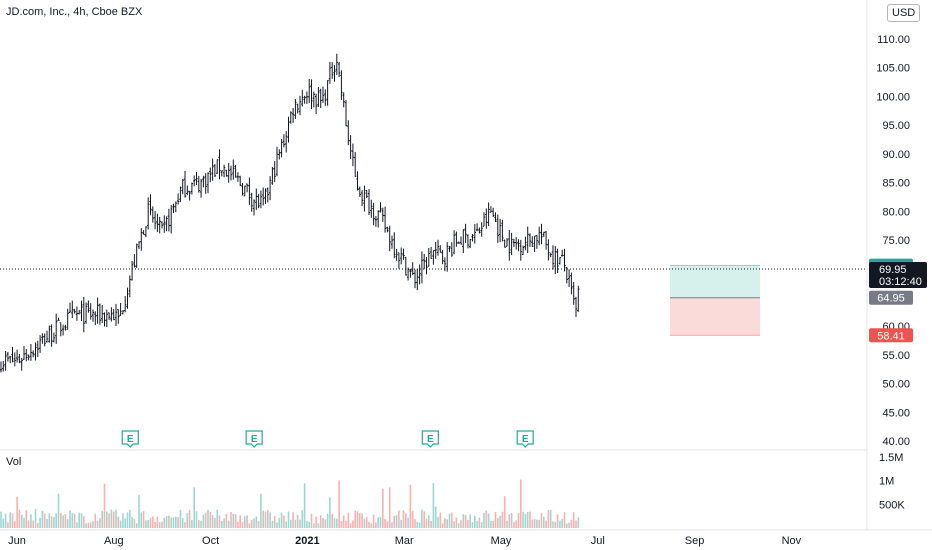 This screenshot has width=932, height=550. Describe the element at coordinates (896, 241) in the screenshot. I see `price-tick-label: 75.00` at that location.